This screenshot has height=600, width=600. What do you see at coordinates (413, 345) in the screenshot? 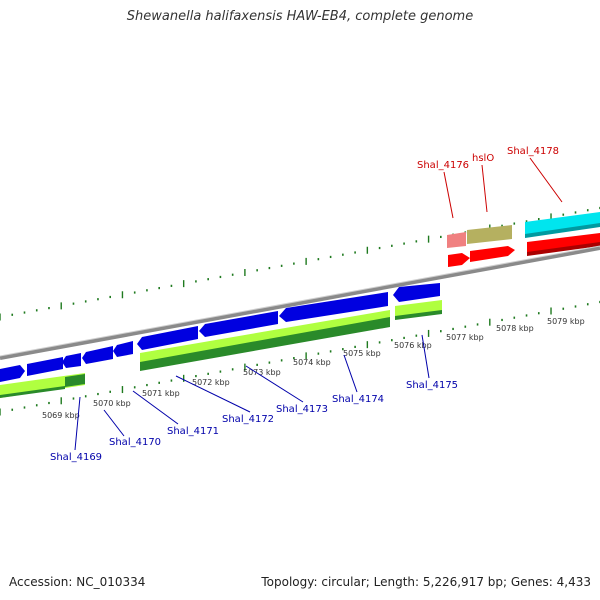
I see `tick-label: 5076 kbp` at bounding box center [413, 345].